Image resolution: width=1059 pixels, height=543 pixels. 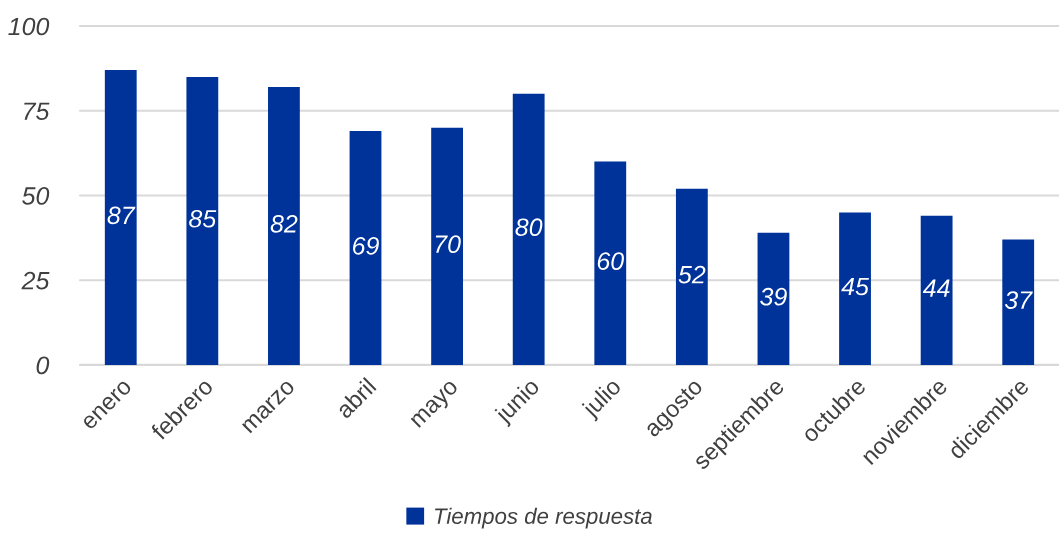 I want to click on data-label: 80, so click(x=529, y=227).